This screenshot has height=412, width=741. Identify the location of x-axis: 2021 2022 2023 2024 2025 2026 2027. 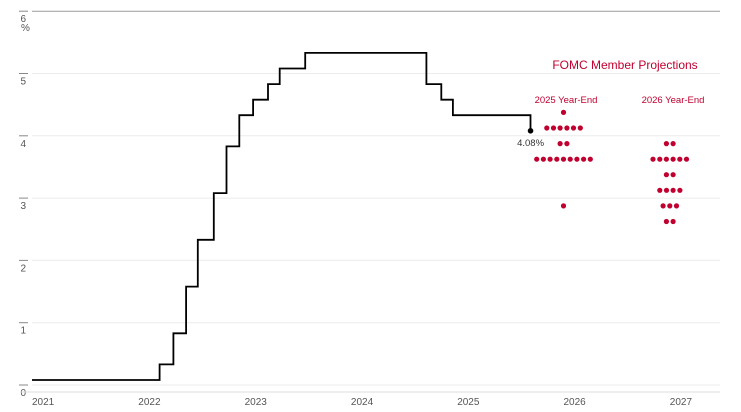
(370, 399).